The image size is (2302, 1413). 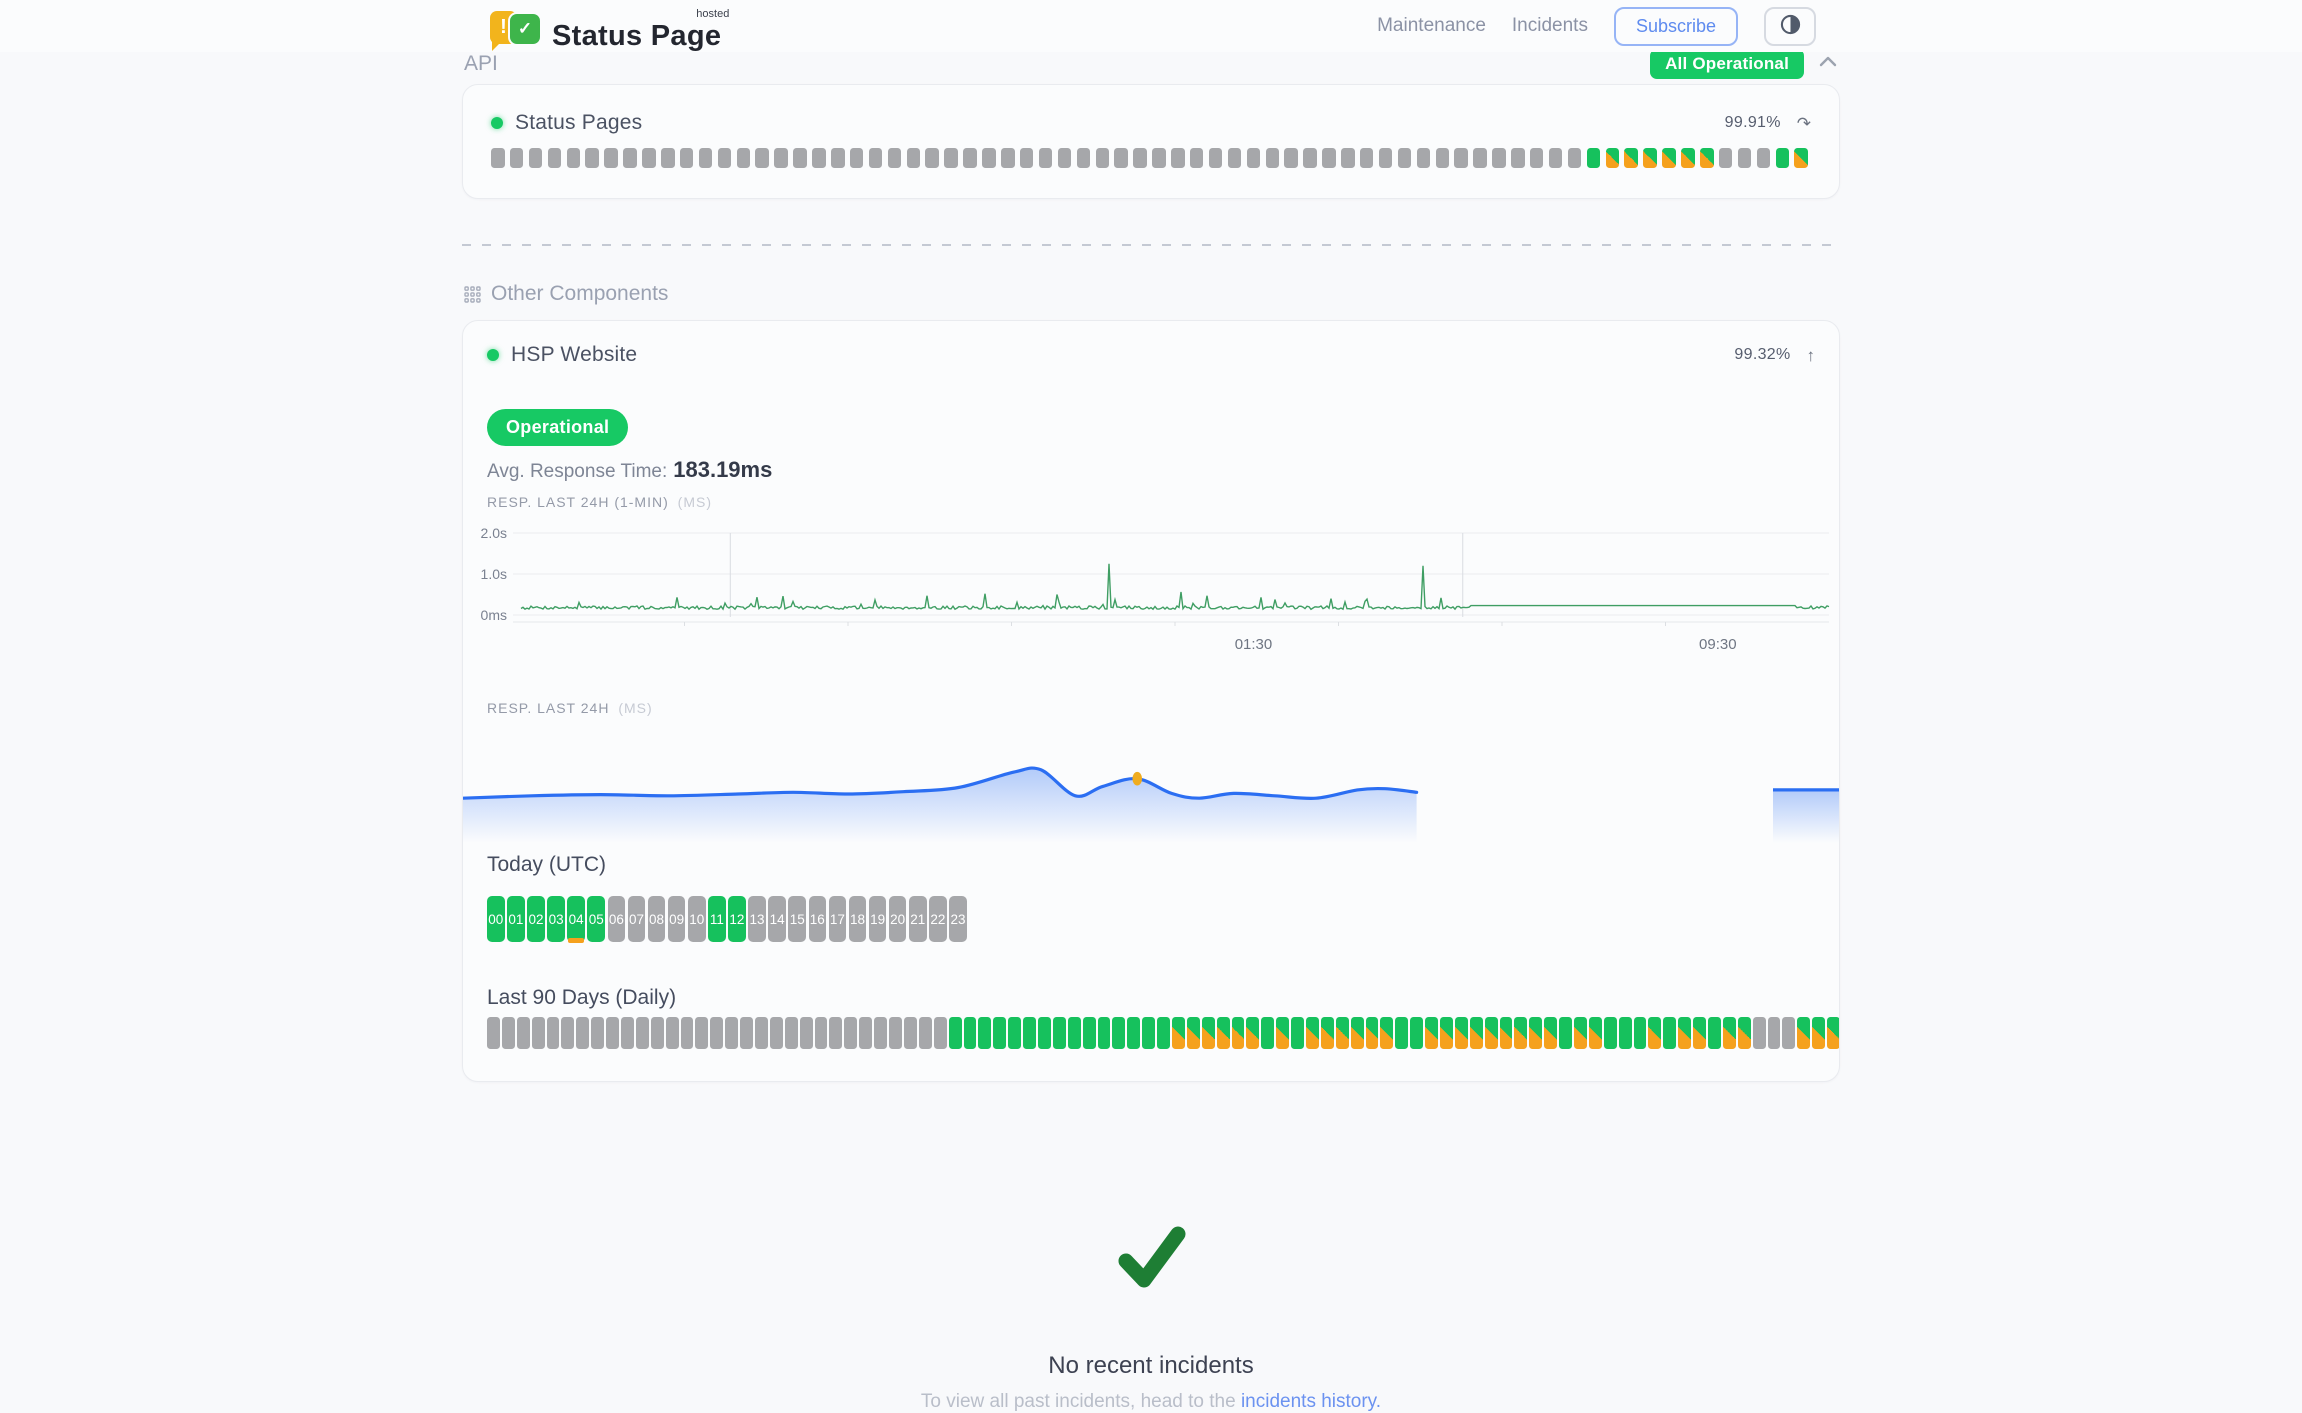 What do you see at coordinates (556, 919) in the screenshot?
I see `hour-box-03: 03` at bounding box center [556, 919].